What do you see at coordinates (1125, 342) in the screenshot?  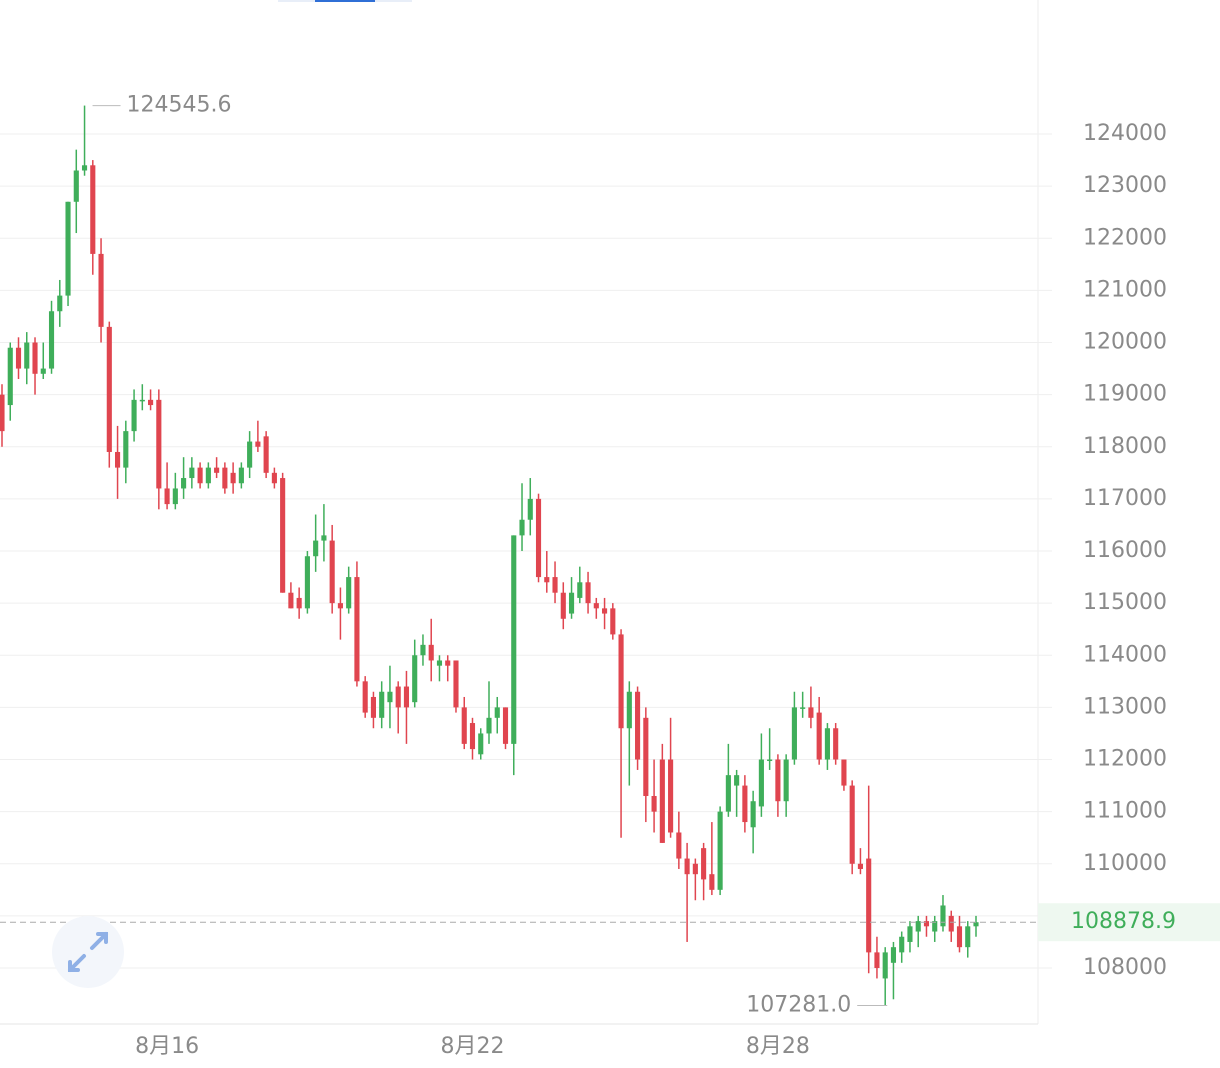 I see `y-tick-label: 120000` at bounding box center [1125, 342].